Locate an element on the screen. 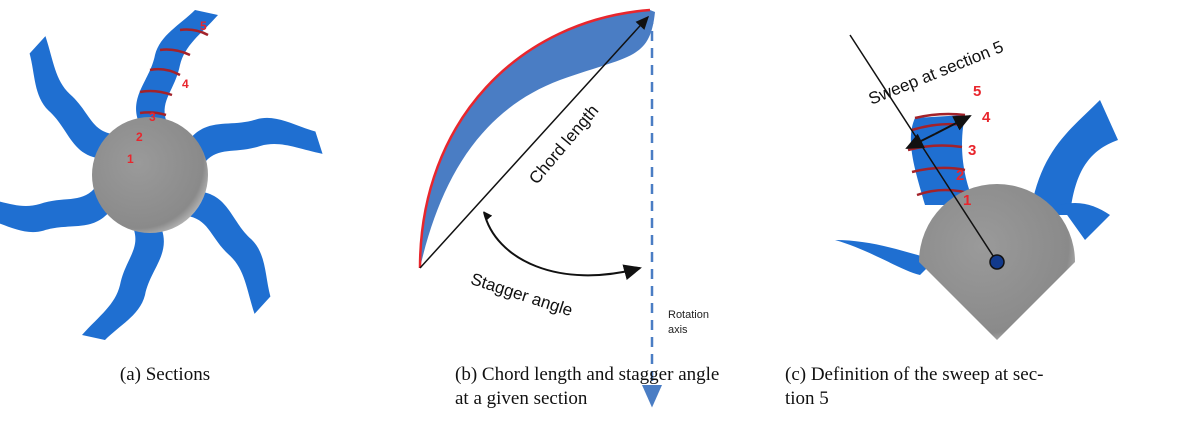 The width and height of the screenshot is (1191, 433). chord-label: Chord length is located at coordinates (563, 144).